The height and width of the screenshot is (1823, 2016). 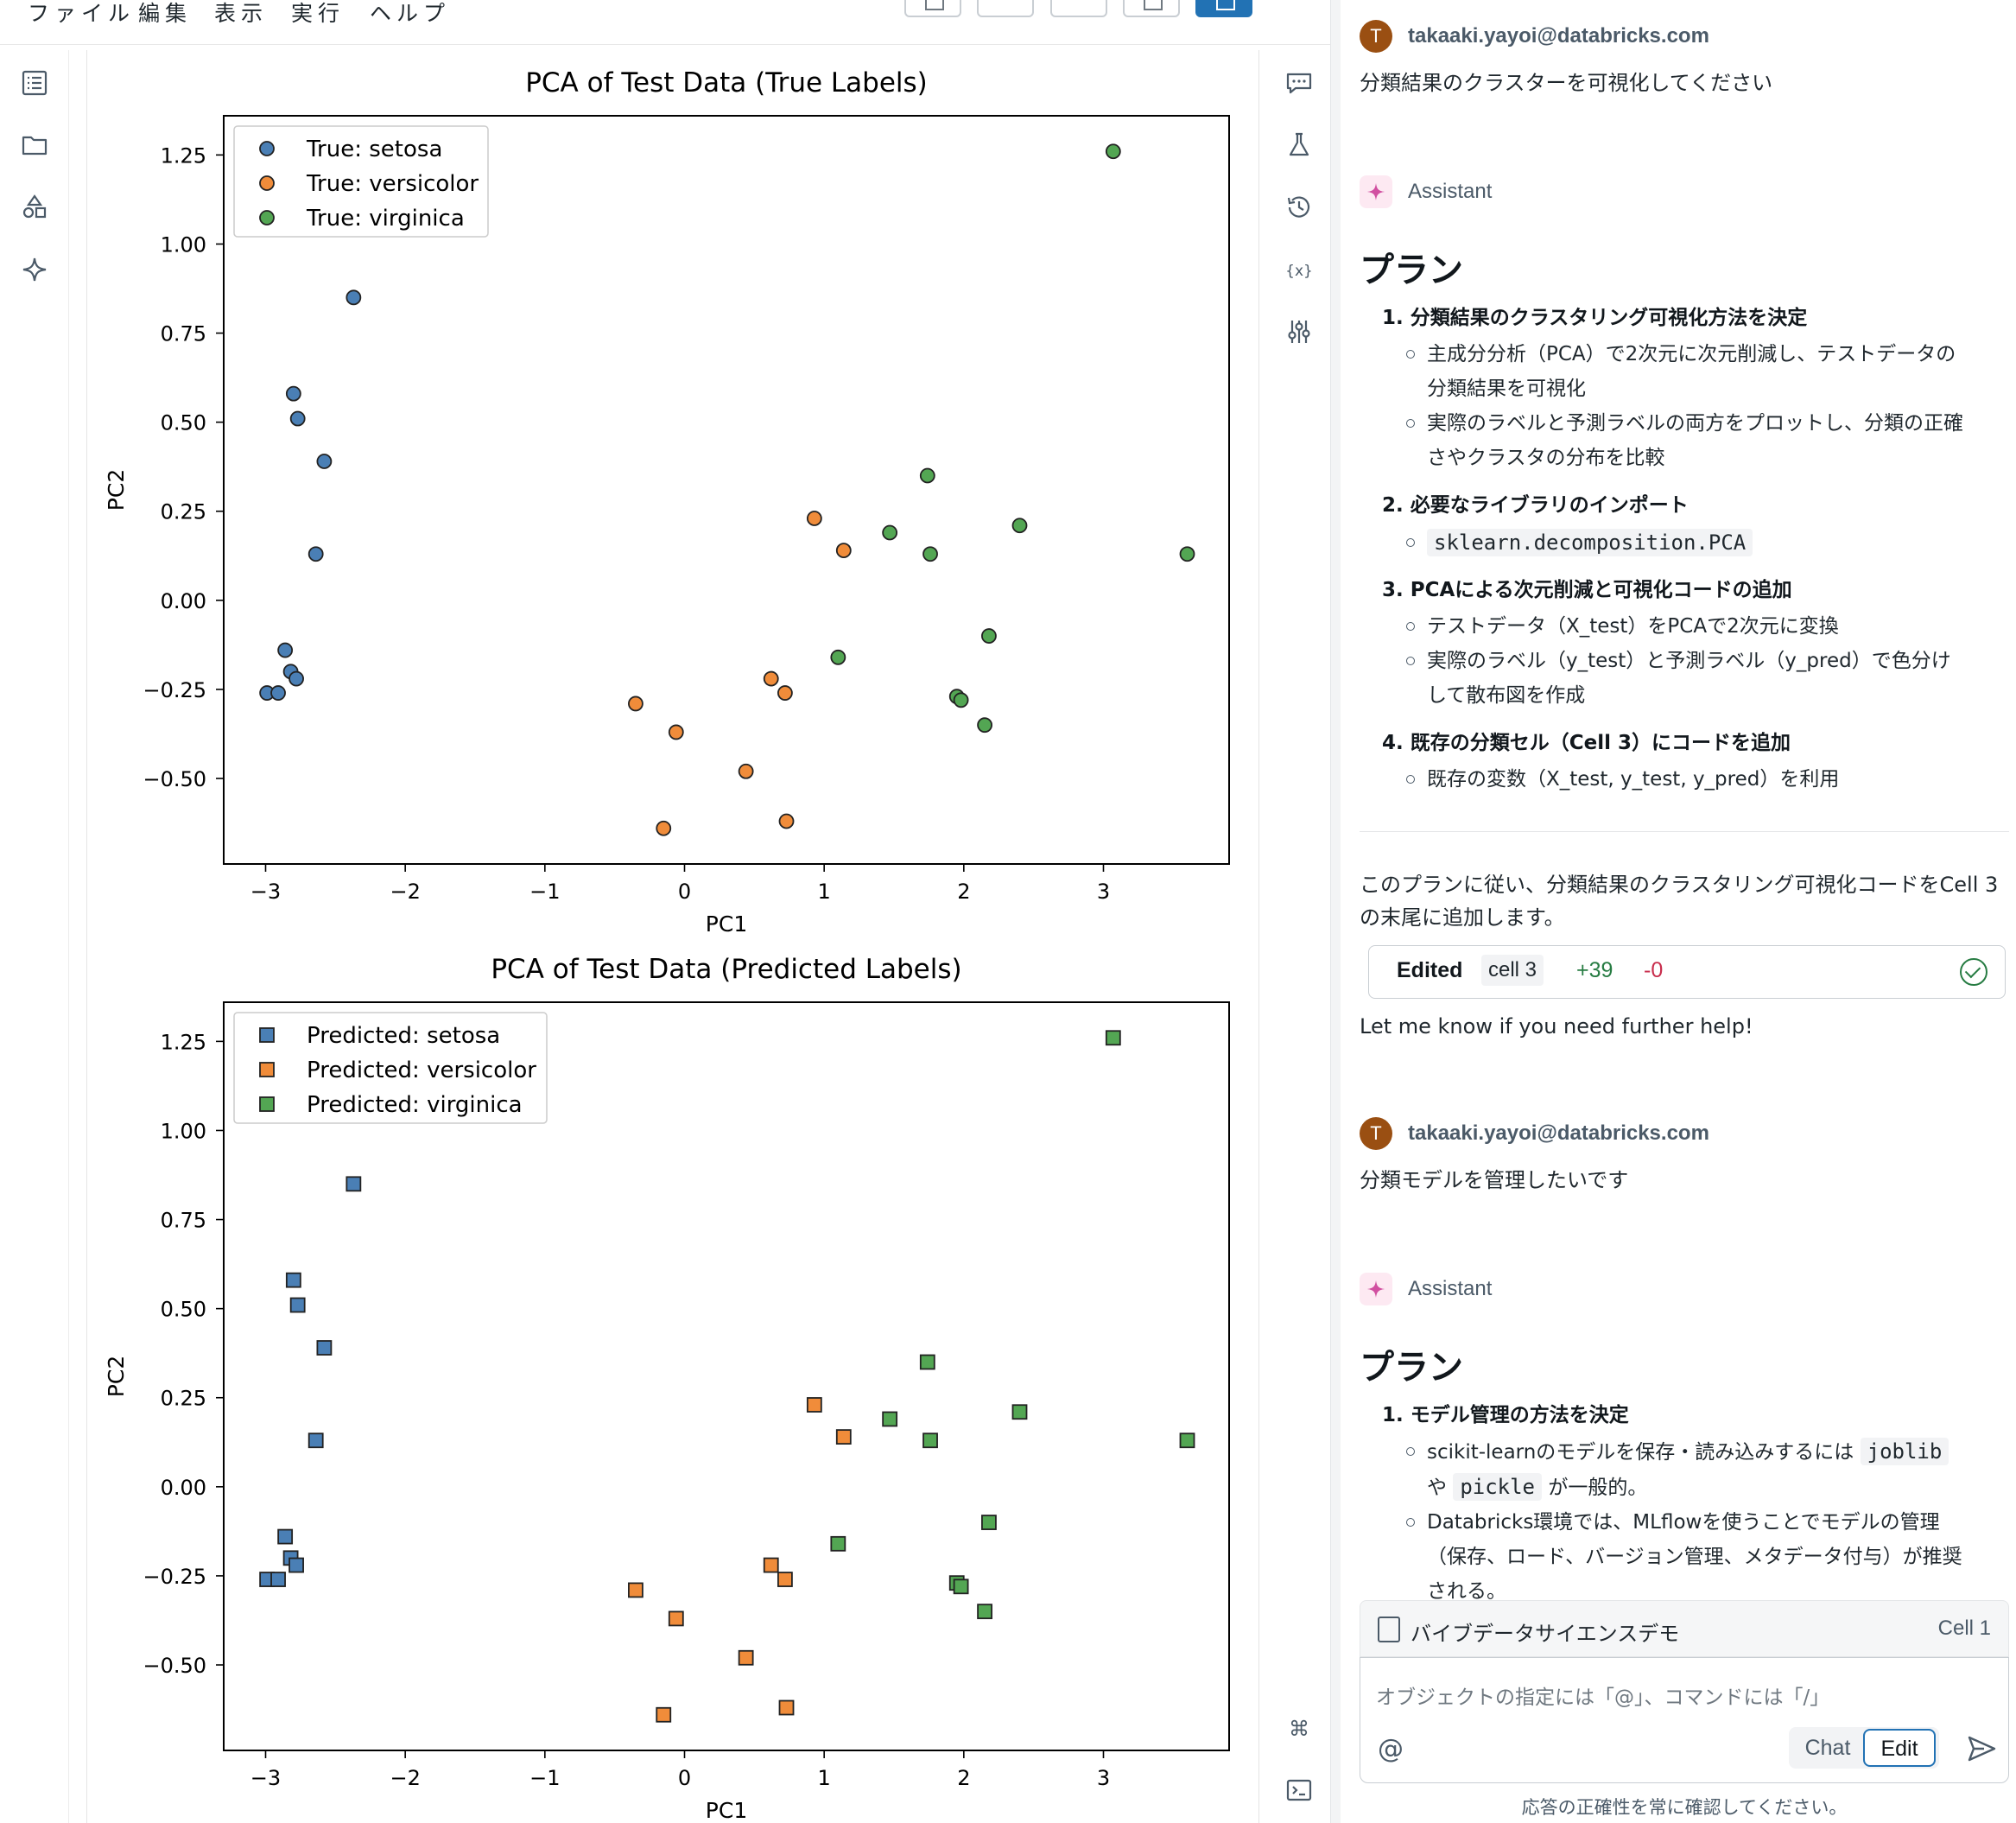 What do you see at coordinates (386, 219) in the screenshot?
I see `legend-label: True: virginica` at bounding box center [386, 219].